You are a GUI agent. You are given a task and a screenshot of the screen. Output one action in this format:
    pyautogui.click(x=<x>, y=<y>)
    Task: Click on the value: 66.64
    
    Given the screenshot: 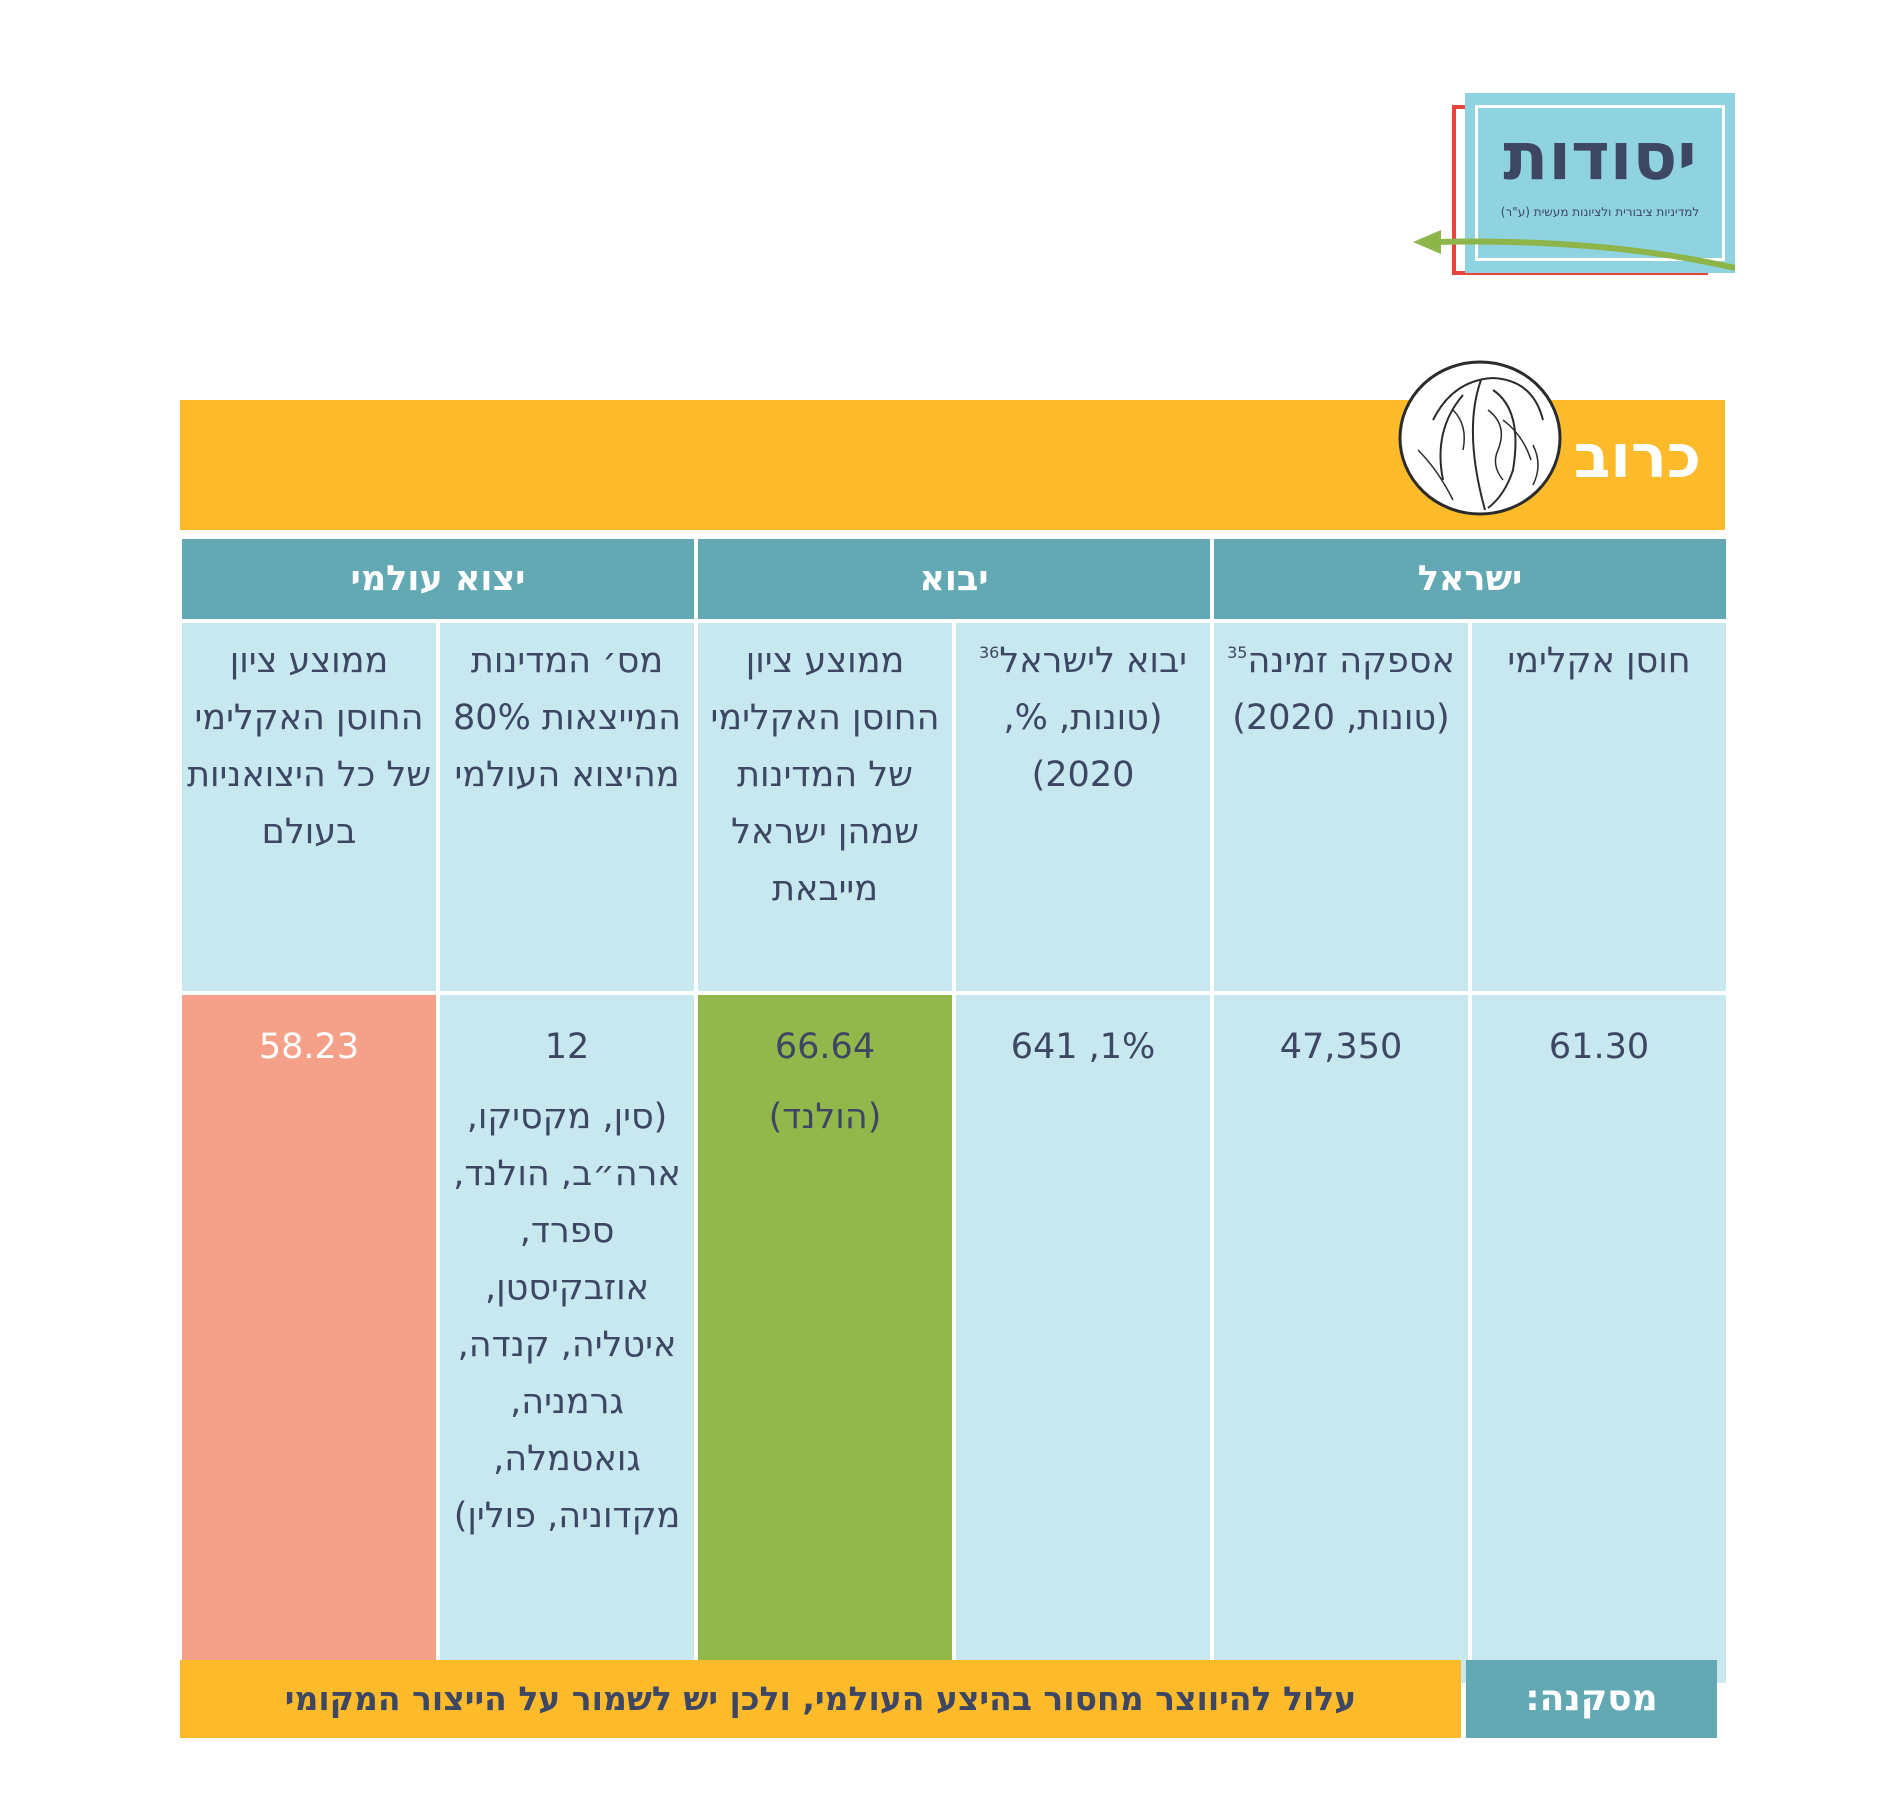 What is the action you would take?
    pyautogui.click(x=825, y=1047)
    